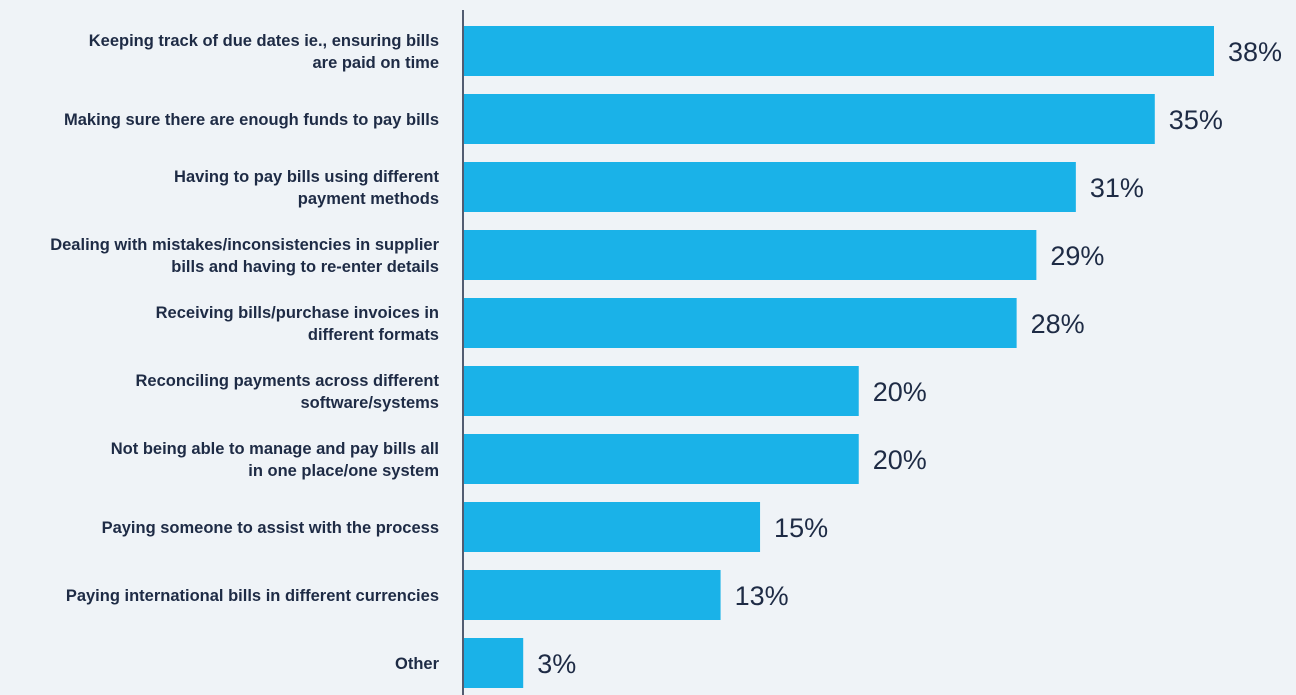 The width and height of the screenshot is (1296, 695). I want to click on bar-value-label: 3%, so click(556, 664).